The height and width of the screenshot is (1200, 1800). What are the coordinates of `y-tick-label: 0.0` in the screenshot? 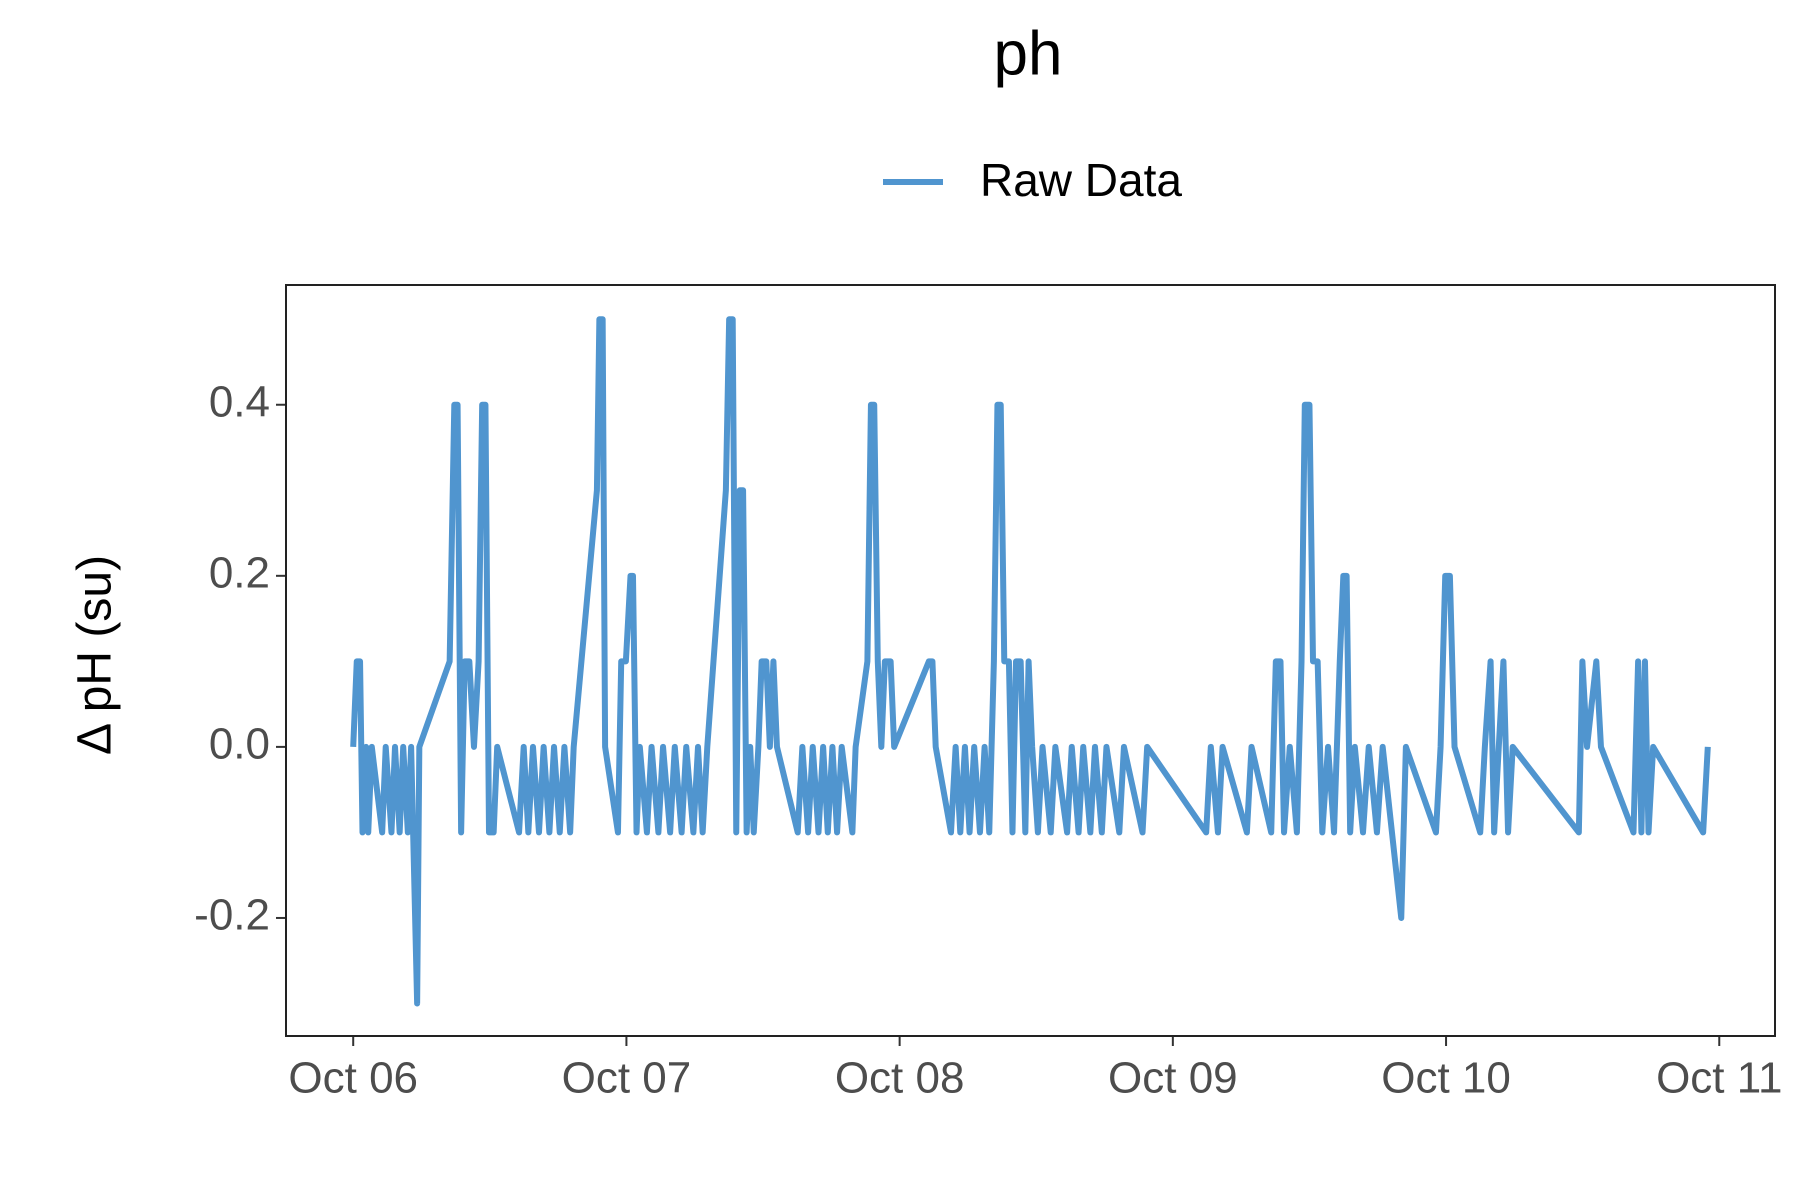 It's located at (239, 744).